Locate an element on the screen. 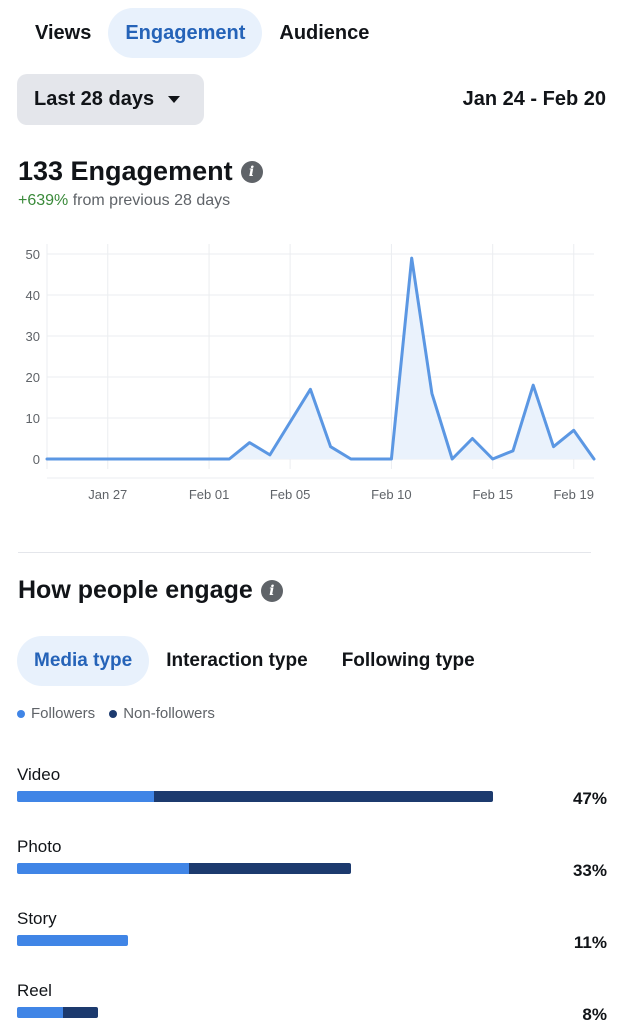 Image resolution: width=625 pixels, height=1024 pixels. x-tick-label: Jan 27 is located at coordinates (107, 494).